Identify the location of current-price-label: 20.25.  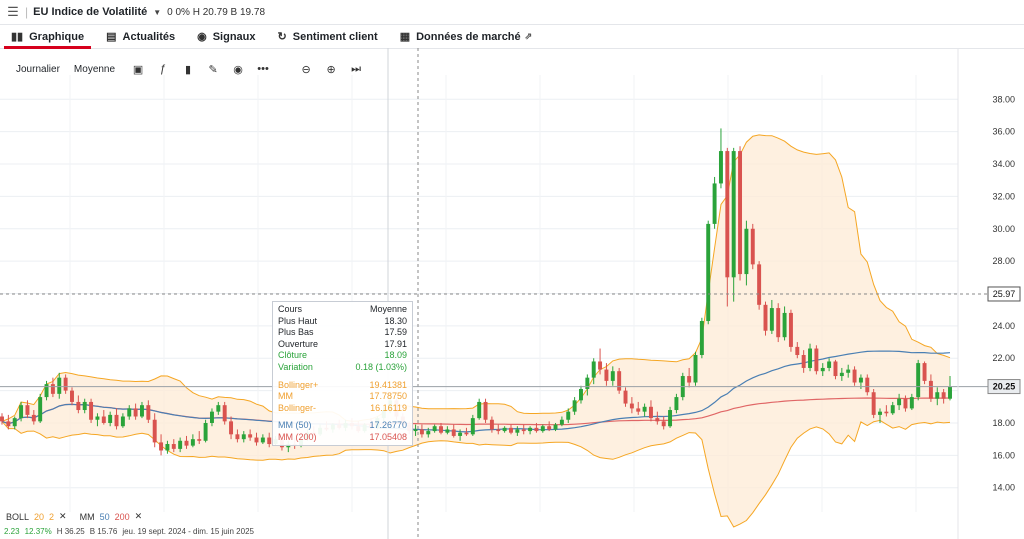
(1004, 387).